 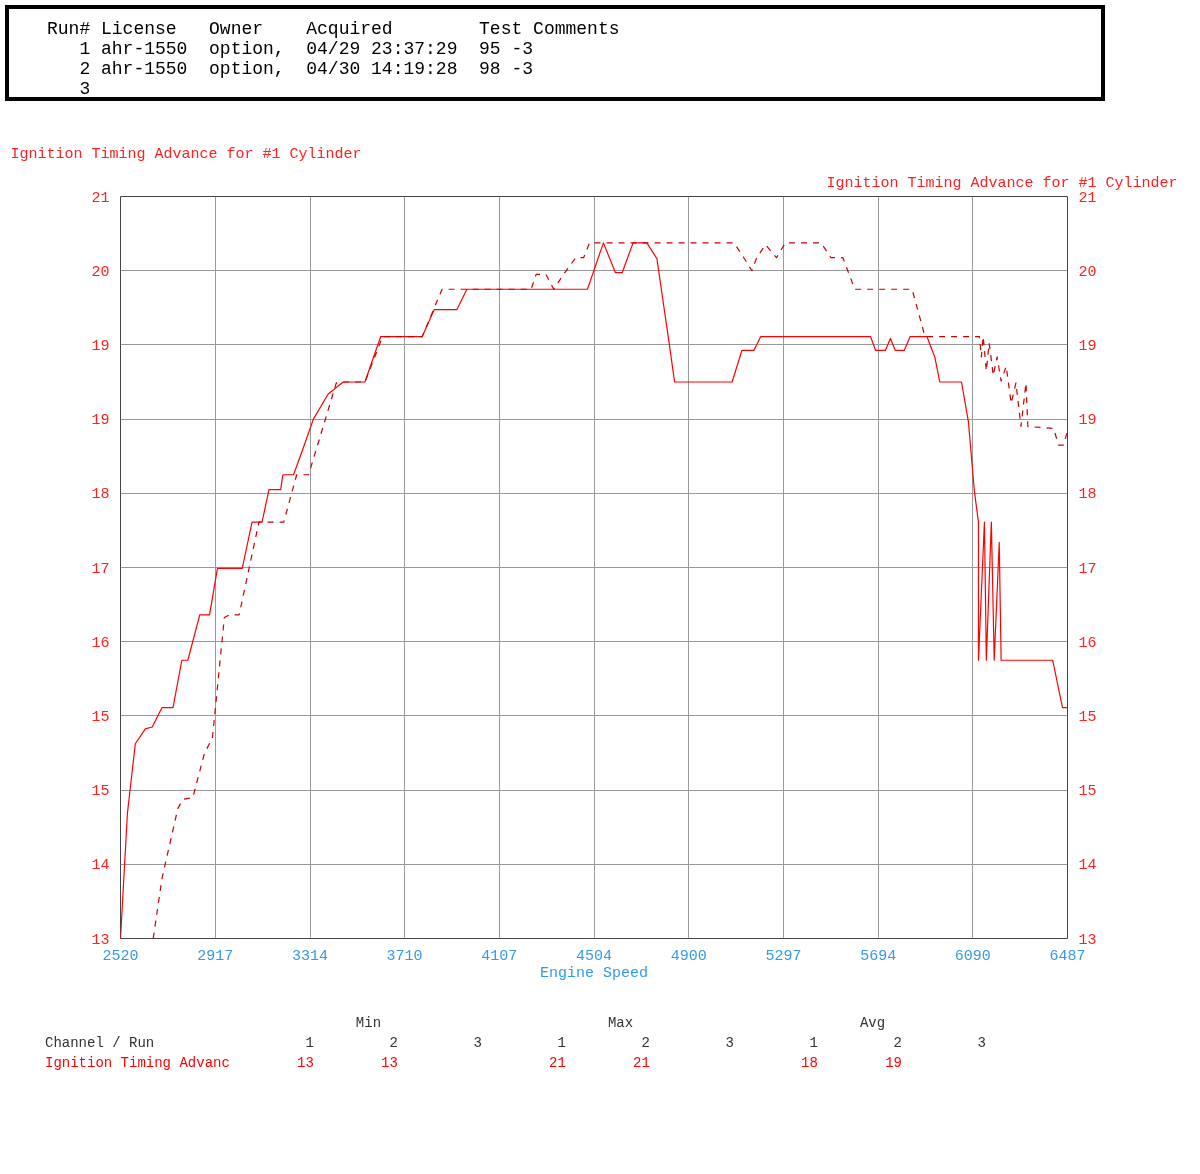 I want to click on text: Run# License Owner Acquired Test Comments, so click(x=334, y=29).